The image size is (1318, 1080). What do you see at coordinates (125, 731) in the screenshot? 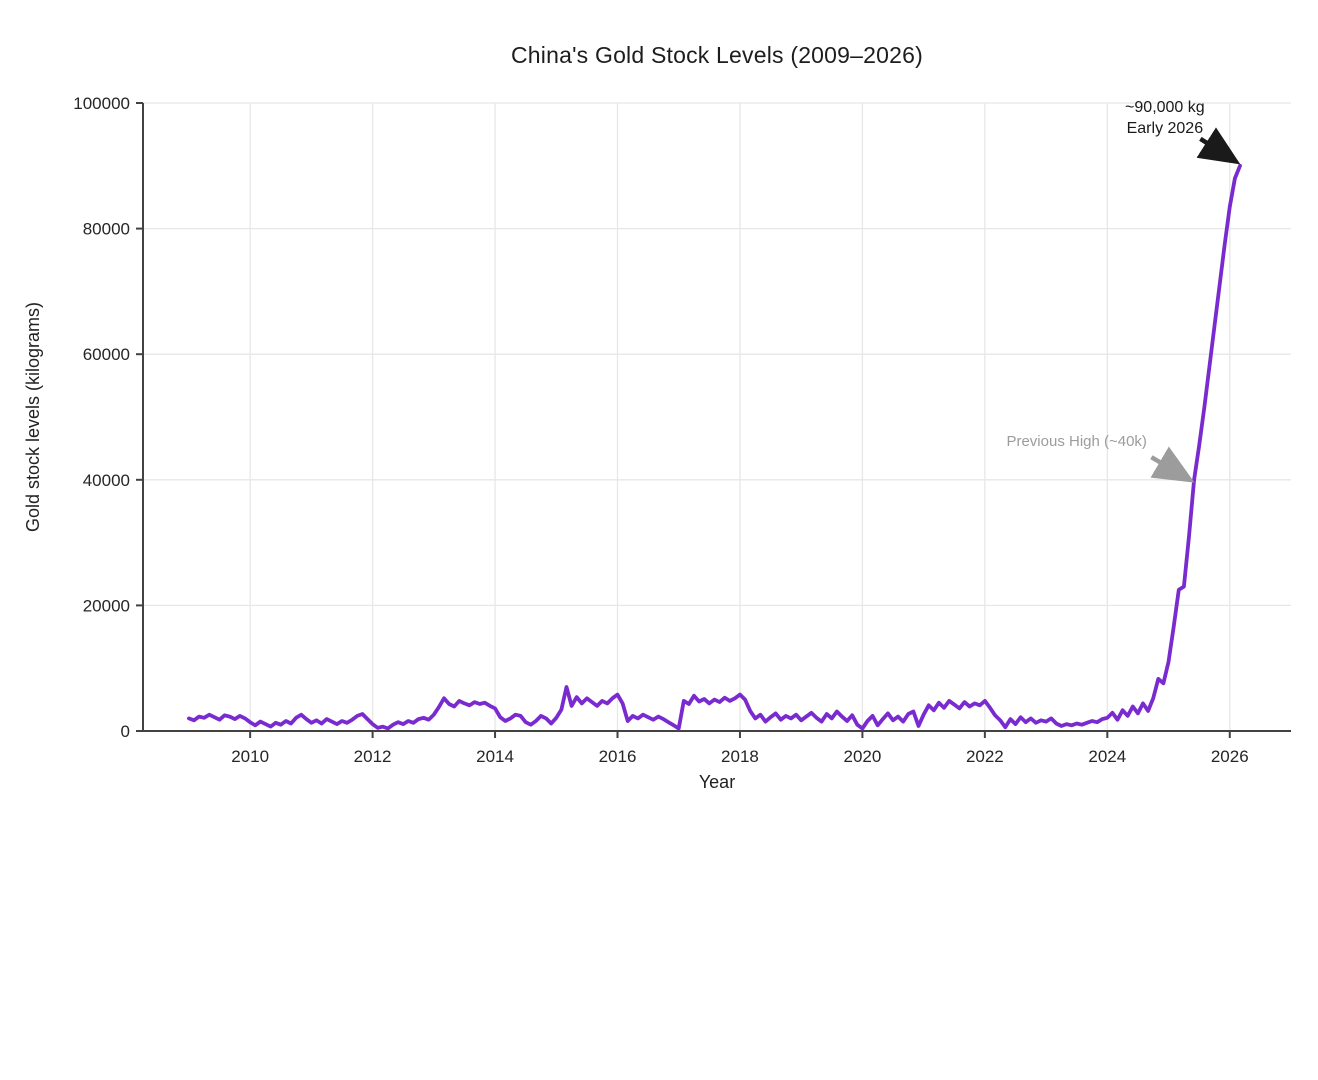
I see `y-tick-label: 0` at bounding box center [125, 731].